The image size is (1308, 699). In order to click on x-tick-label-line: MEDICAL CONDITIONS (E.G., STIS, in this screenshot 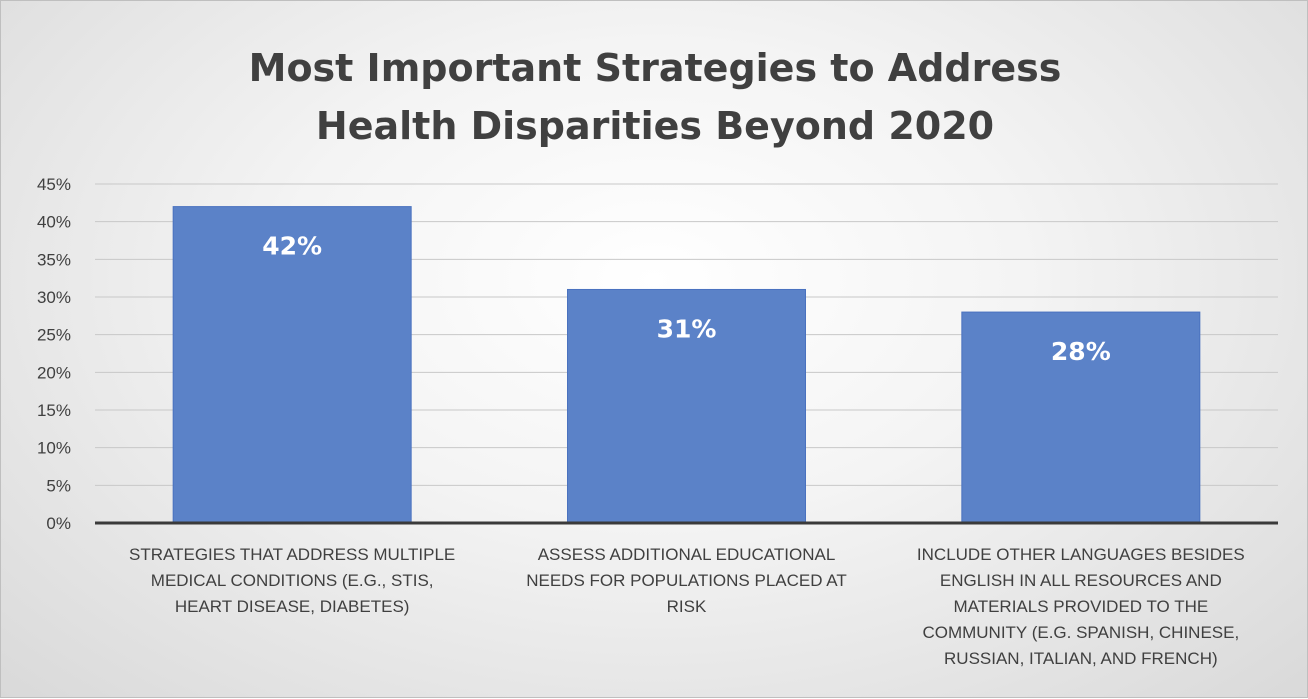, I will do `click(292, 580)`.